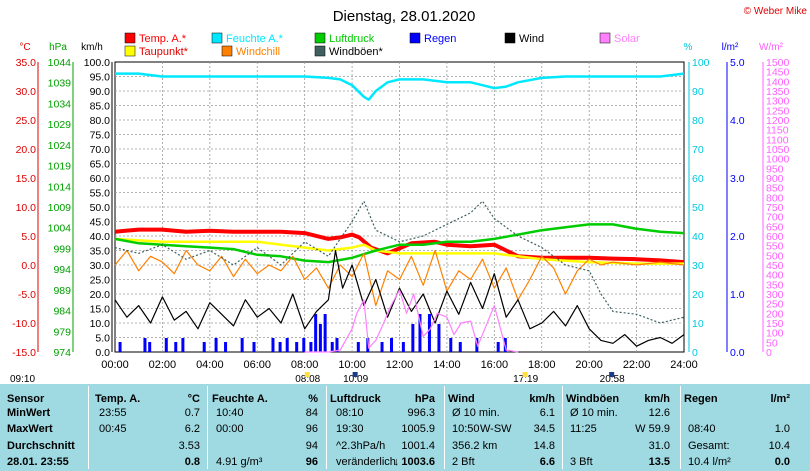  What do you see at coordinates (414, 462) in the screenshot?
I see `stats-luft-value: ↓ 1003.6` at bounding box center [414, 462].